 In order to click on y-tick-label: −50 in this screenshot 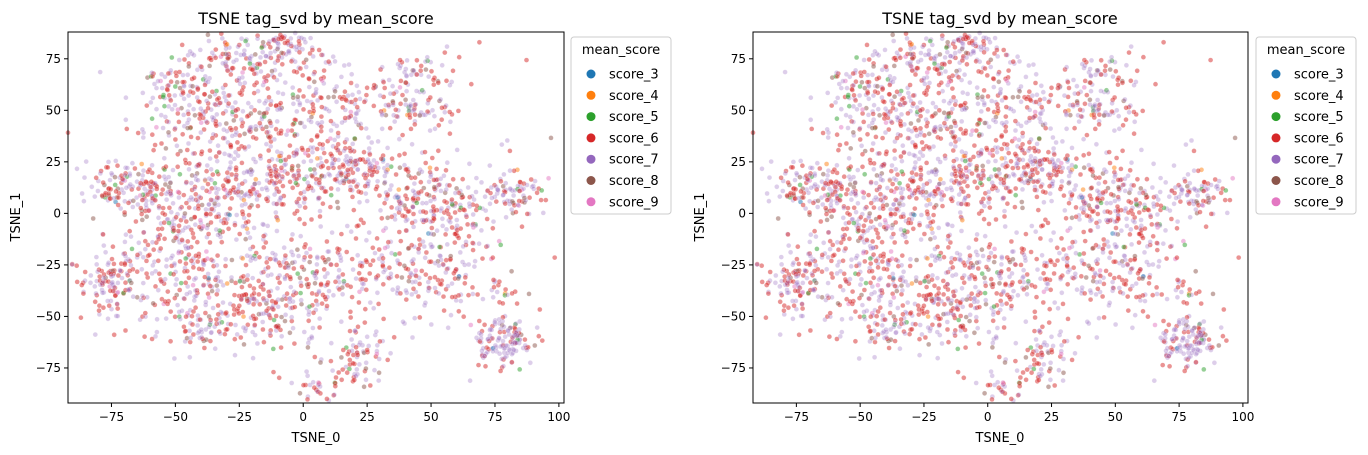, I will do `click(48, 316)`.